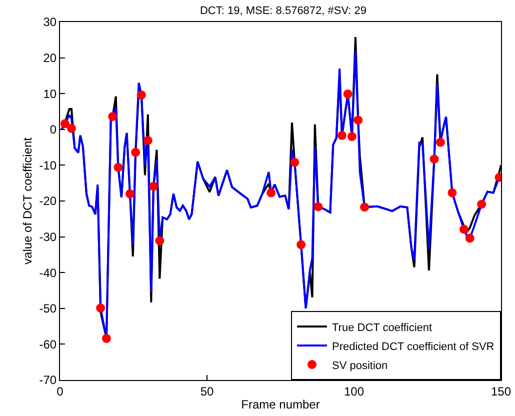 This screenshot has height=416, width=515. I want to click on x-axis-title: Frame number, so click(280, 404).